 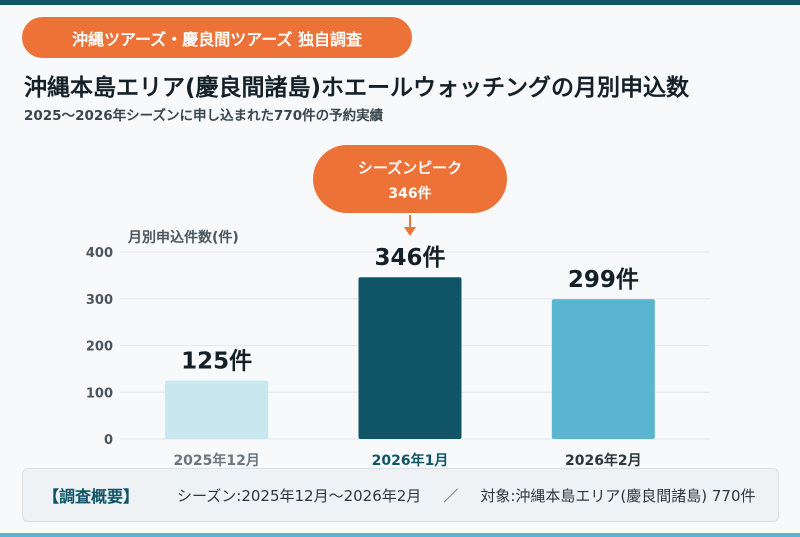 I want to click on top-accent-bar, so click(x=400, y=2).